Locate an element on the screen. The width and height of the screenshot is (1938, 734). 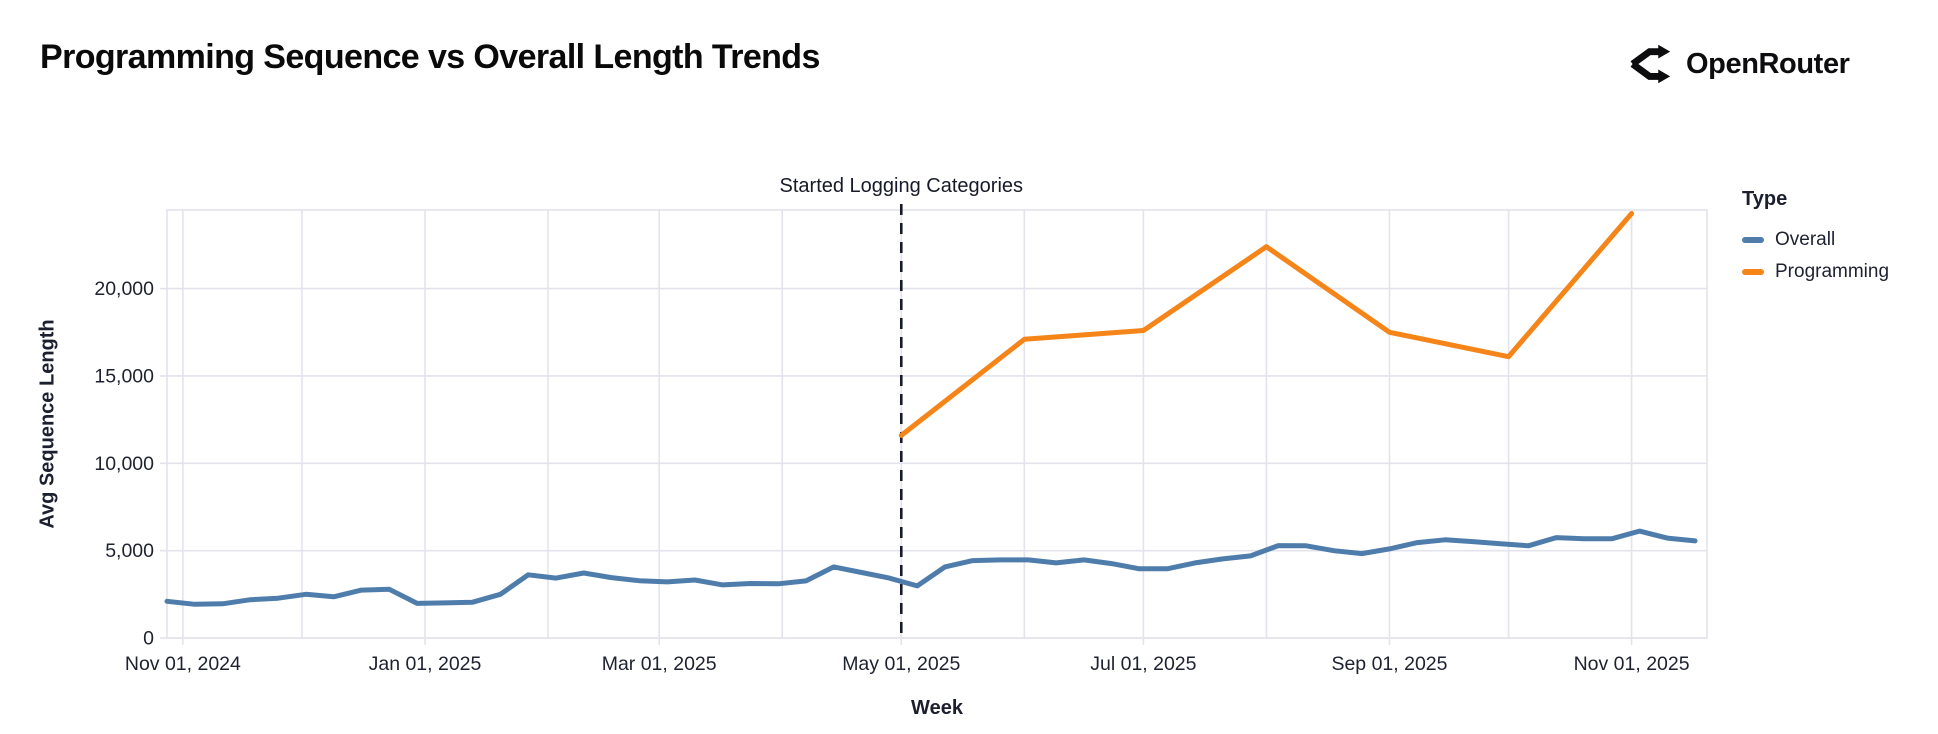
legend-label: Overall is located at coordinates (1805, 239).